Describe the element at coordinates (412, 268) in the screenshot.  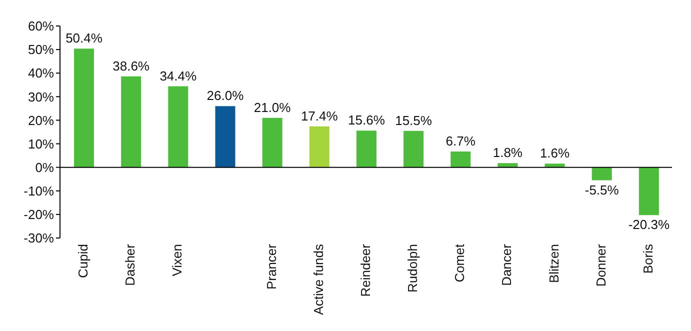
I see `x-tick-label: Rudolph` at that location.